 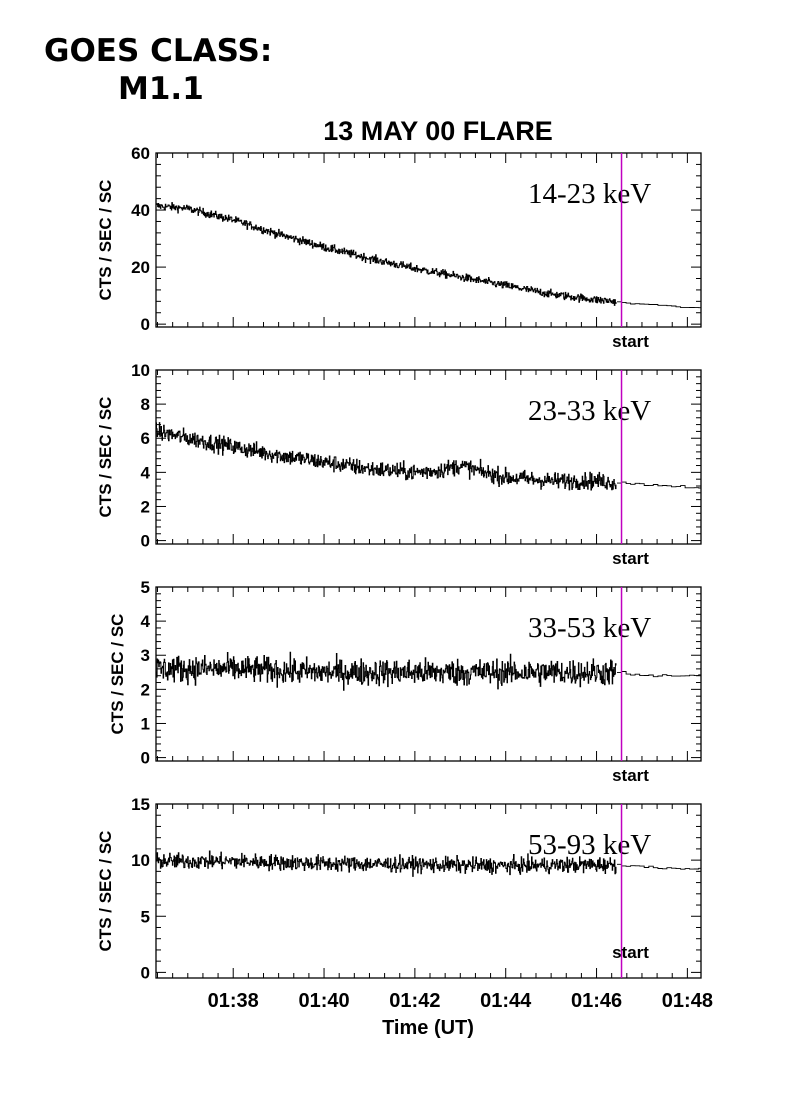 What do you see at coordinates (323, 1001) in the screenshot?
I see `x-tick-label: 01:40` at bounding box center [323, 1001].